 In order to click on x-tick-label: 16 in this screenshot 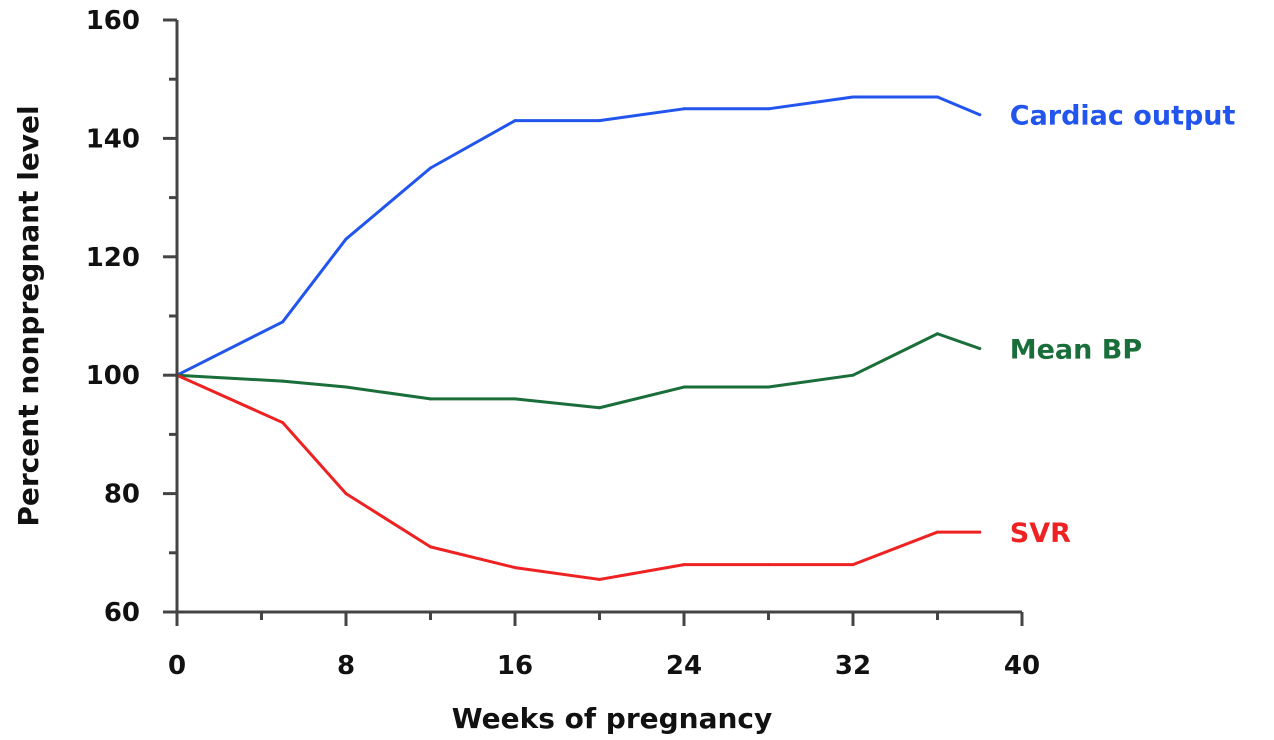, I will do `click(515, 666)`.